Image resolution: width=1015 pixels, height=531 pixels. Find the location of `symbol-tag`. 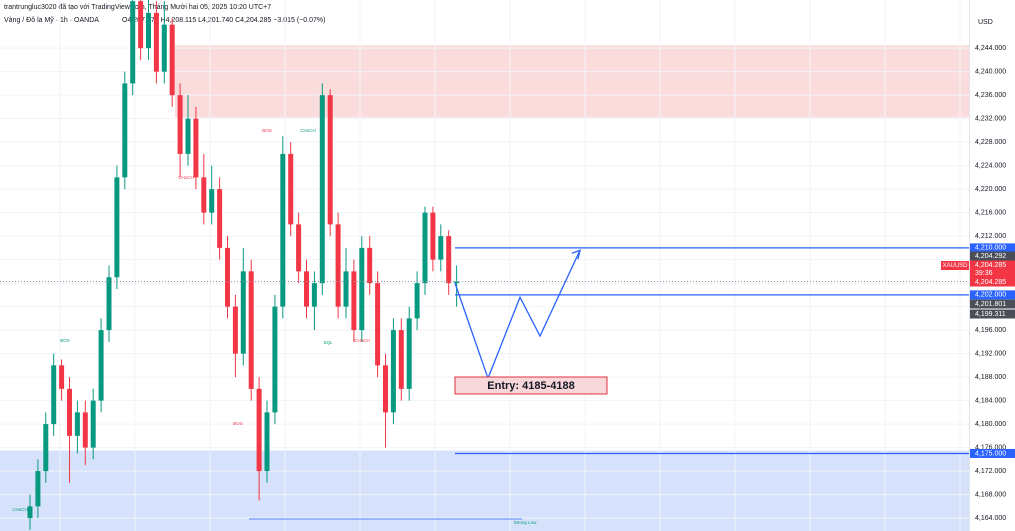

symbol-tag is located at coordinates (955, 265).